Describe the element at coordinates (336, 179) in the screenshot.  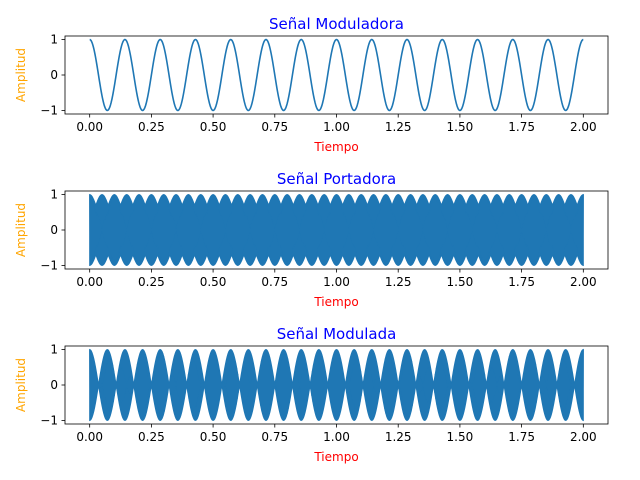
I see `subplot-title: Señal Portadora` at that location.